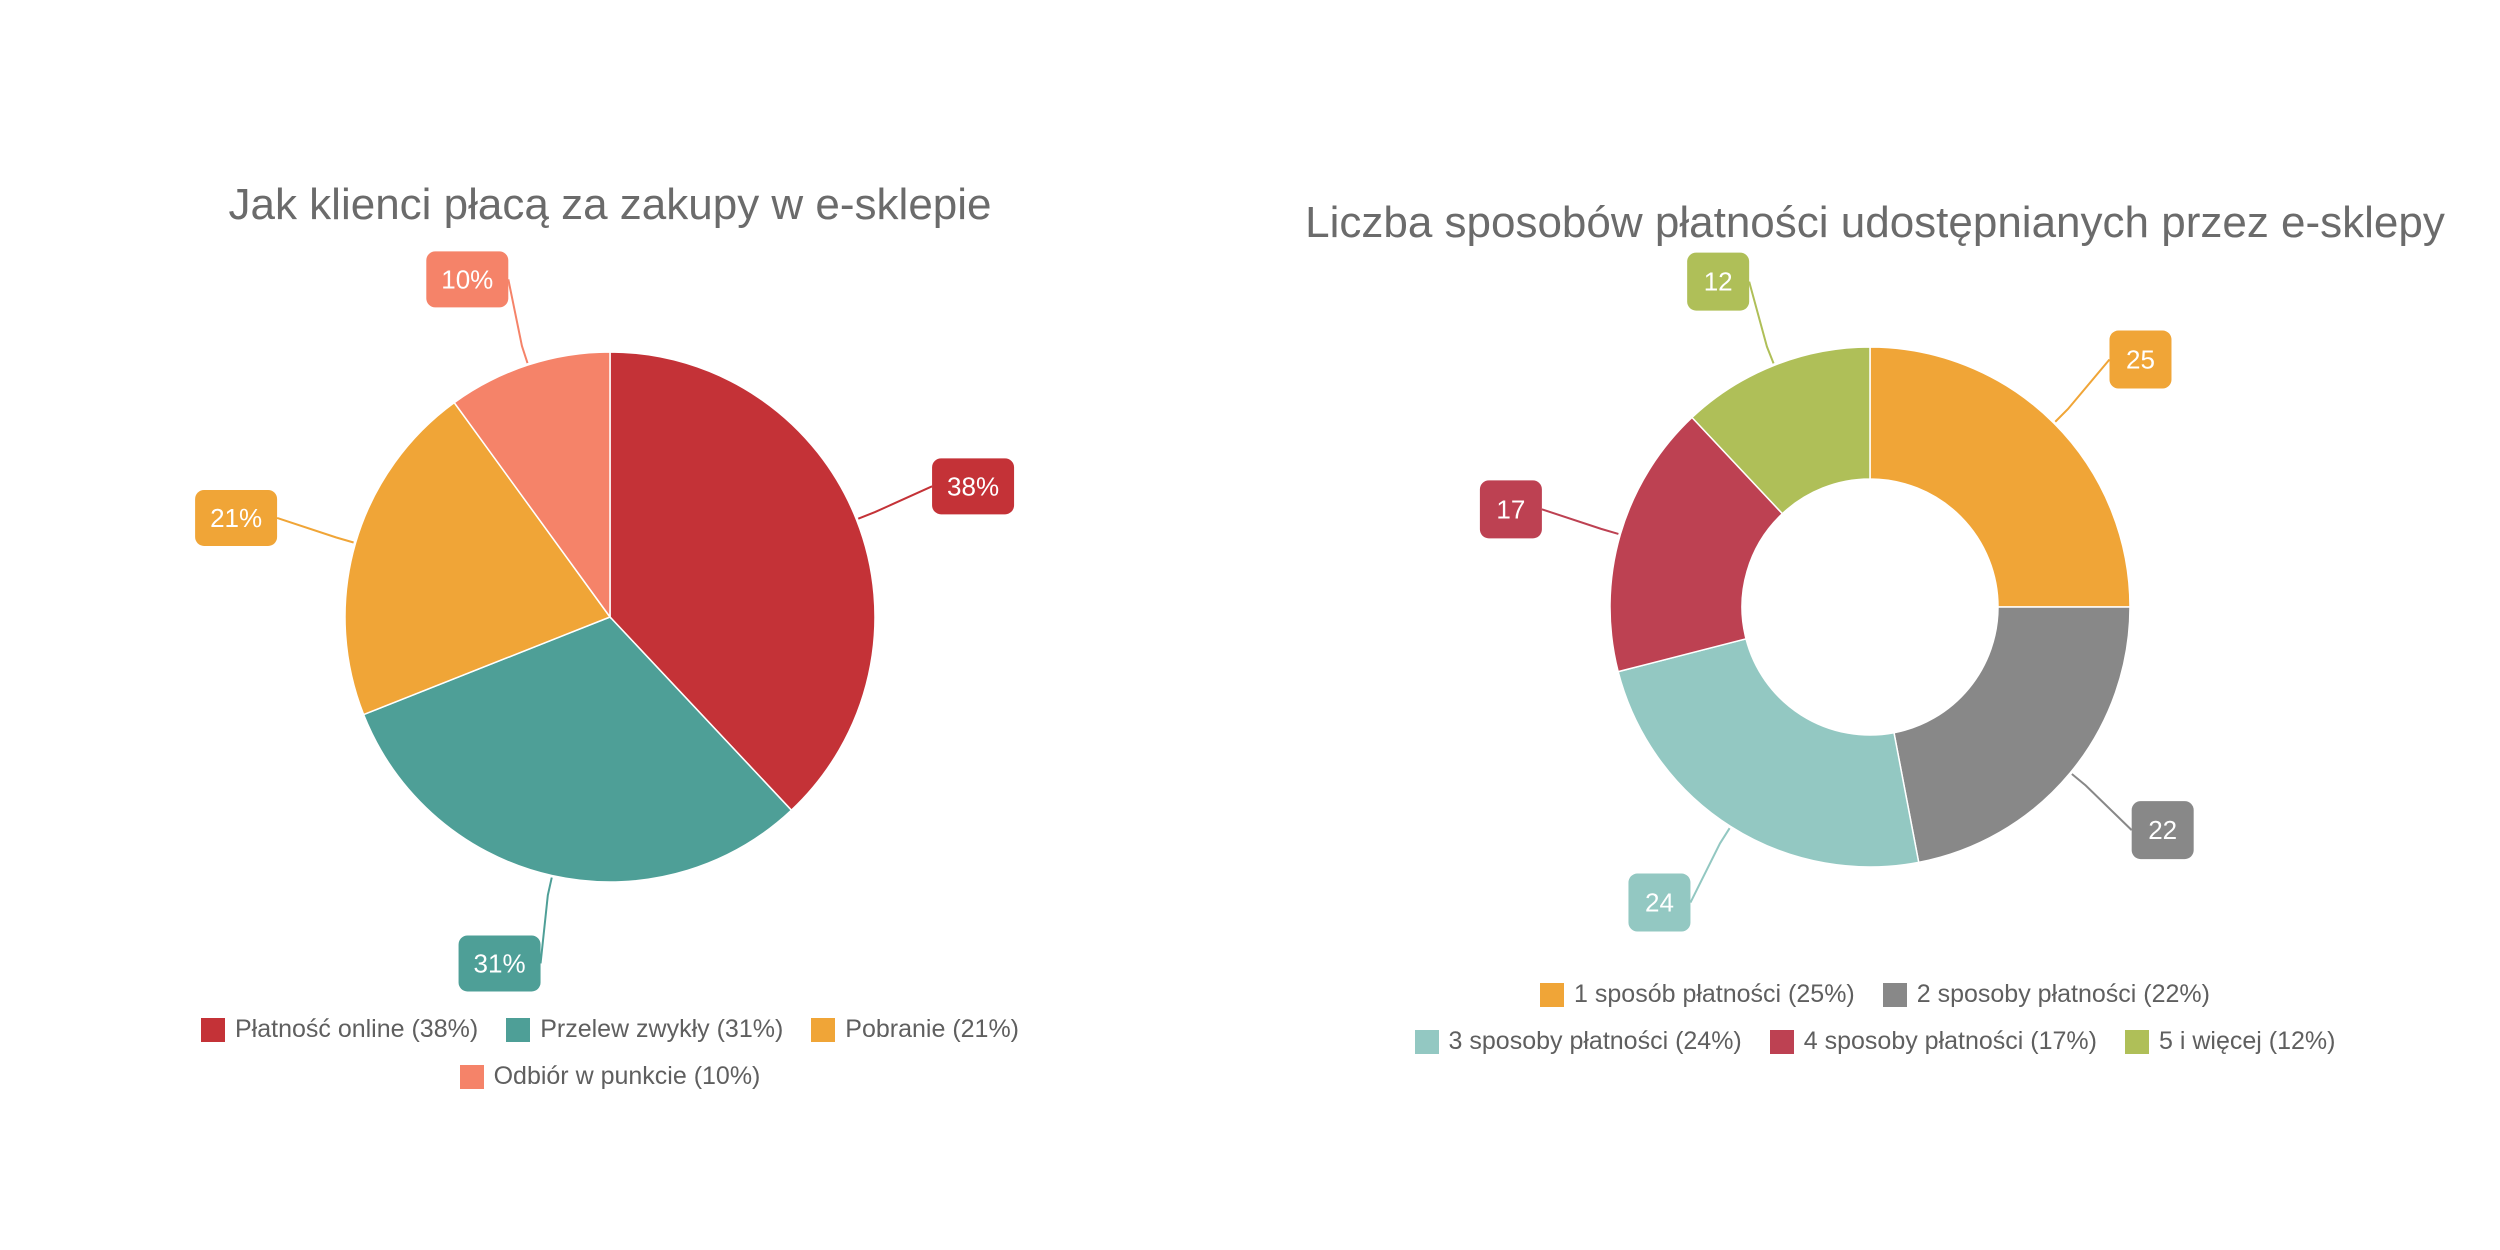 The height and width of the screenshot is (1250, 2500). I want to click on legend-item-3: 3 sposoby płatności (24%), so click(1578, 1041).